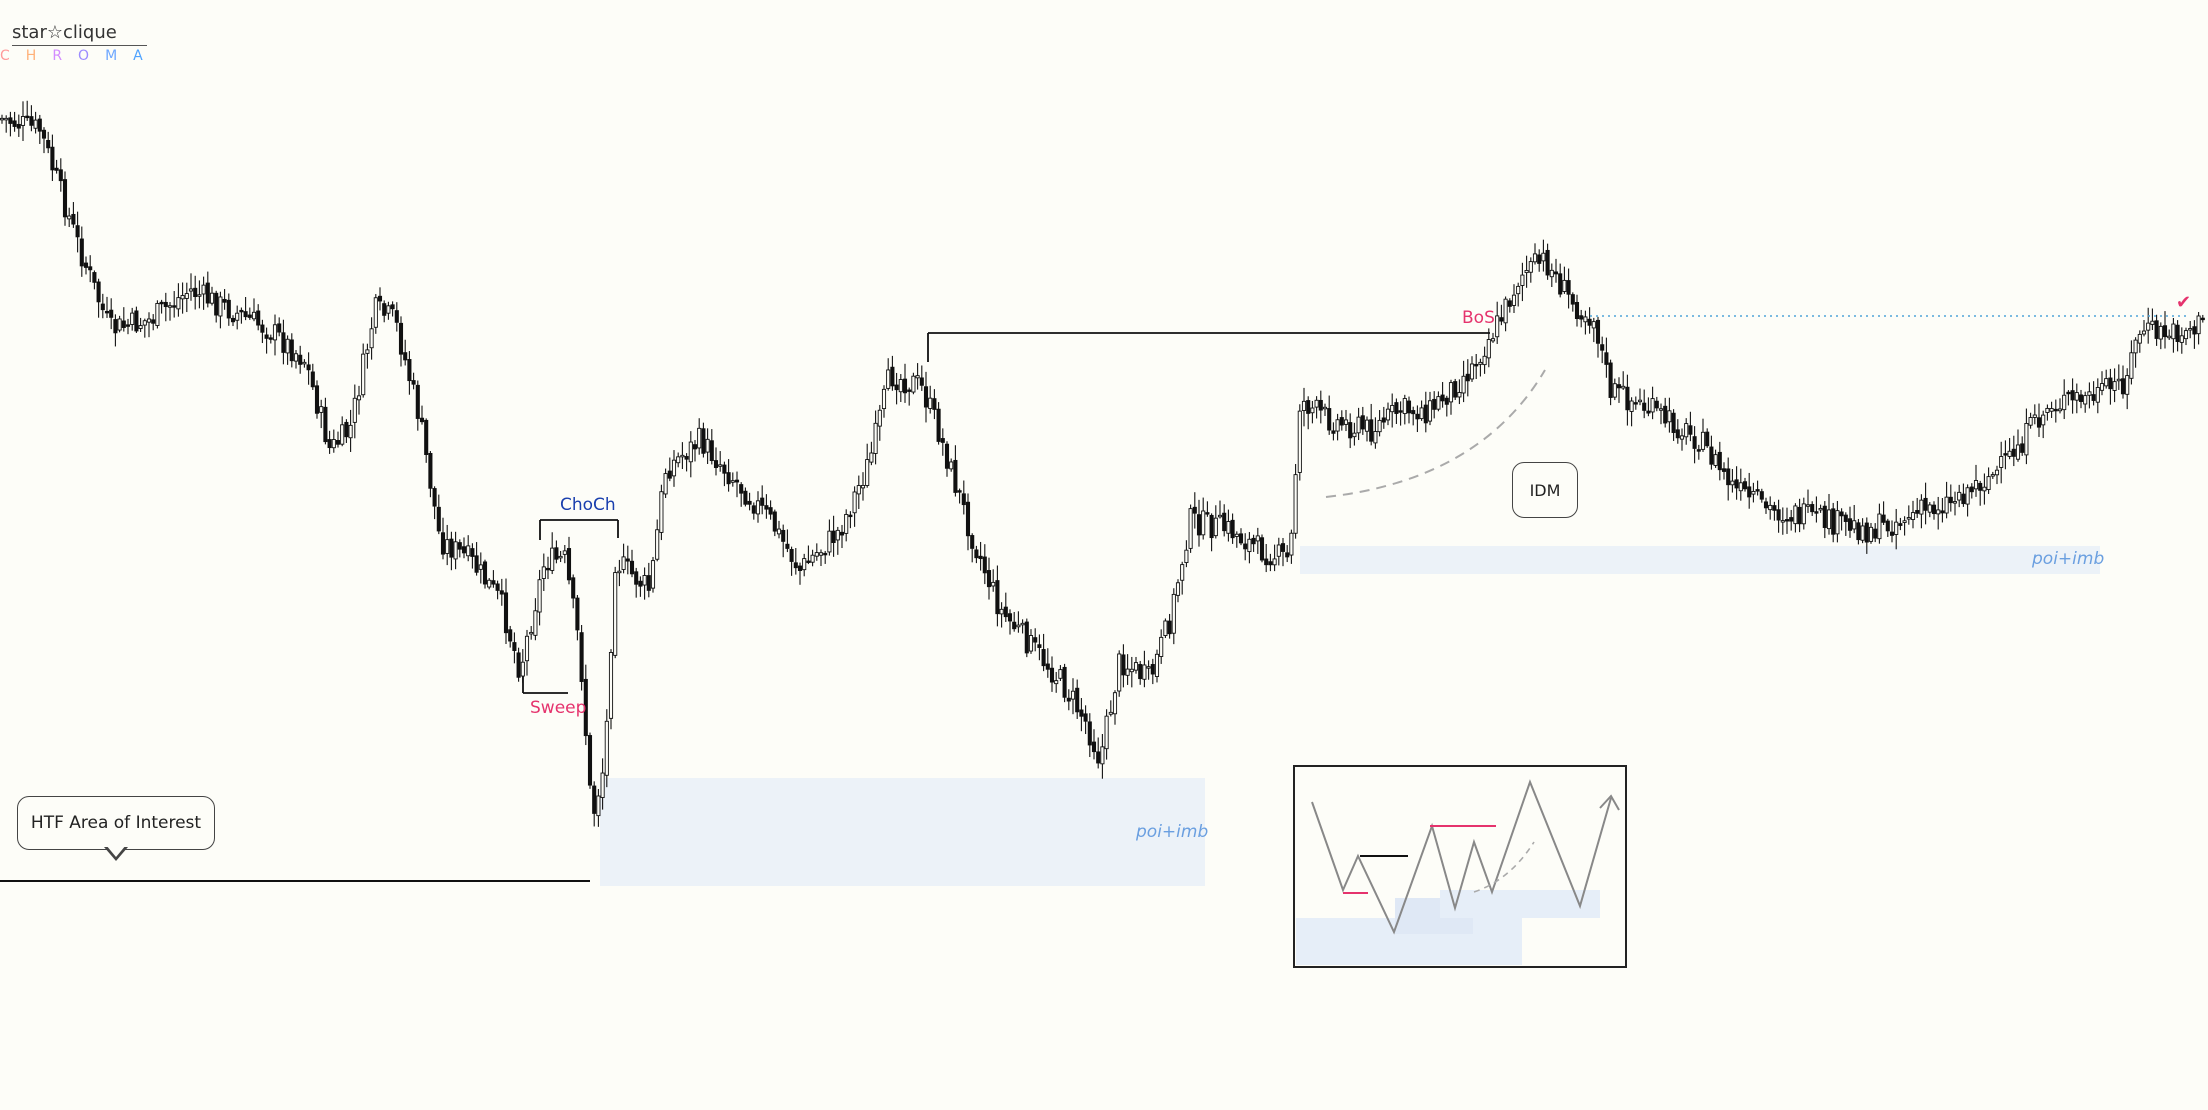 The height and width of the screenshot is (1110, 2208). What do you see at coordinates (1172, 832) in the screenshot?
I see `poi-lower-label: poi+imb` at bounding box center [1172, 832].